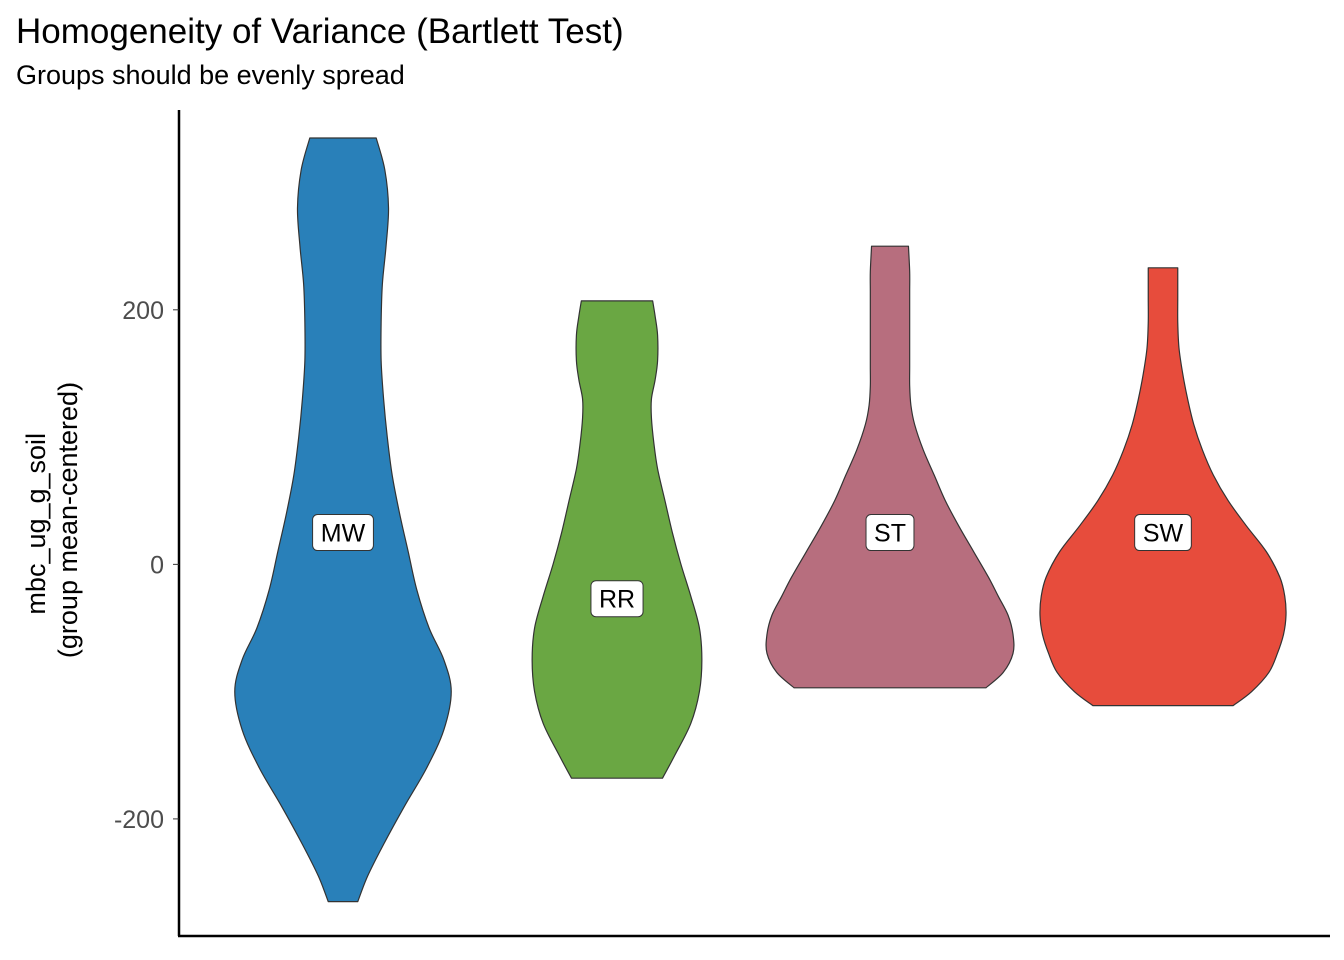 This screenshot has height=960, width=1344. I want to click on y-ticks-layer: -200 0 200, so click(146, 565).